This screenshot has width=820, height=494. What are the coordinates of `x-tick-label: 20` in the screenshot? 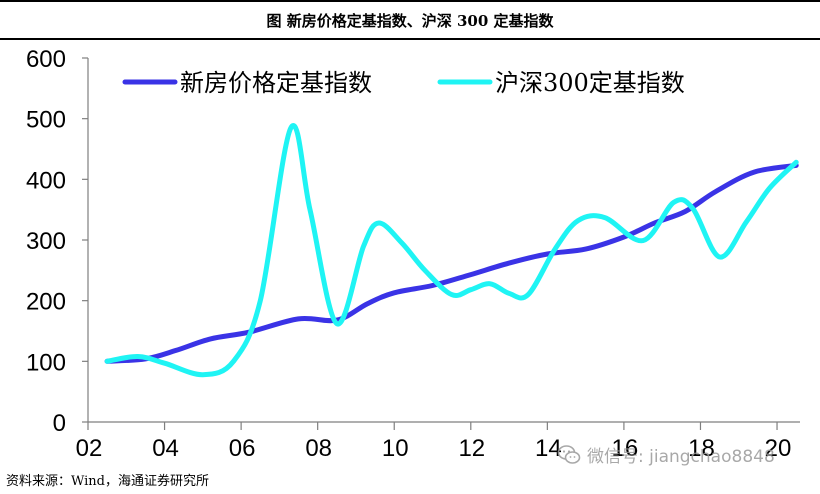 It's located at (778, 448).